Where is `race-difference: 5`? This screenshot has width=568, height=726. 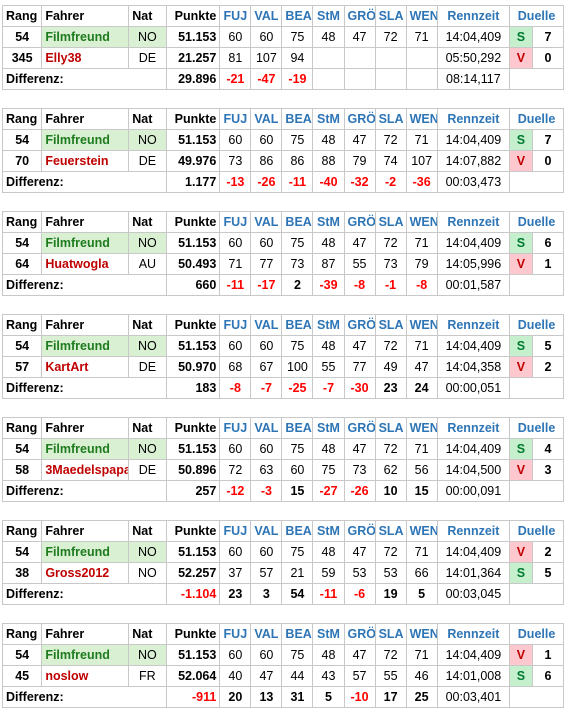
race-difference: 5 is located at coordinates (421, 594).